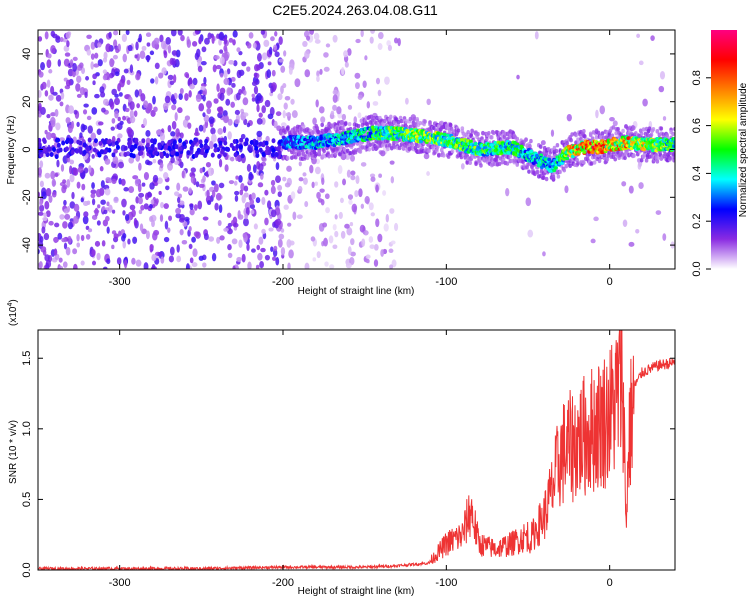  Describe the element at coordinates (27, 428) in the screenshot. I see `snr-y-tick-label: 1.0` at that location.